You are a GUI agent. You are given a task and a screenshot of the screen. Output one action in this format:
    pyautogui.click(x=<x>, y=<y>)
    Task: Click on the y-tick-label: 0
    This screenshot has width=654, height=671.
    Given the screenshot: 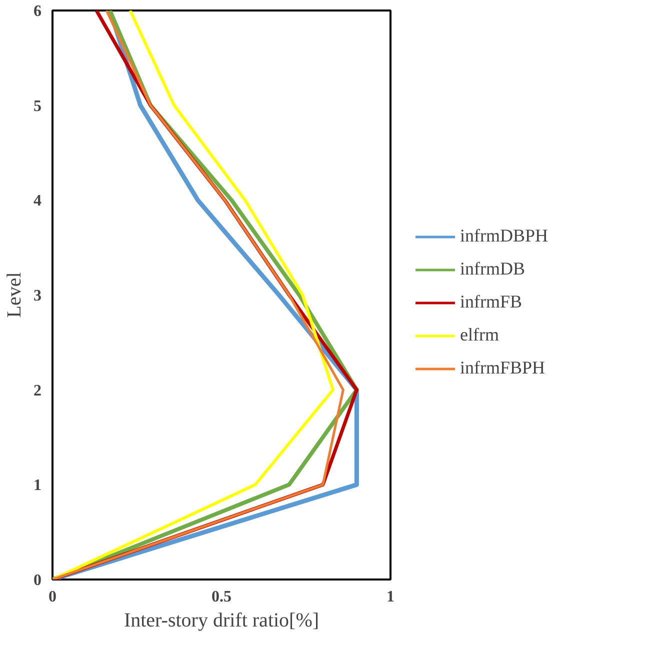 What is the action you would take?
    pyautogui.click(x=38, y=580)
    